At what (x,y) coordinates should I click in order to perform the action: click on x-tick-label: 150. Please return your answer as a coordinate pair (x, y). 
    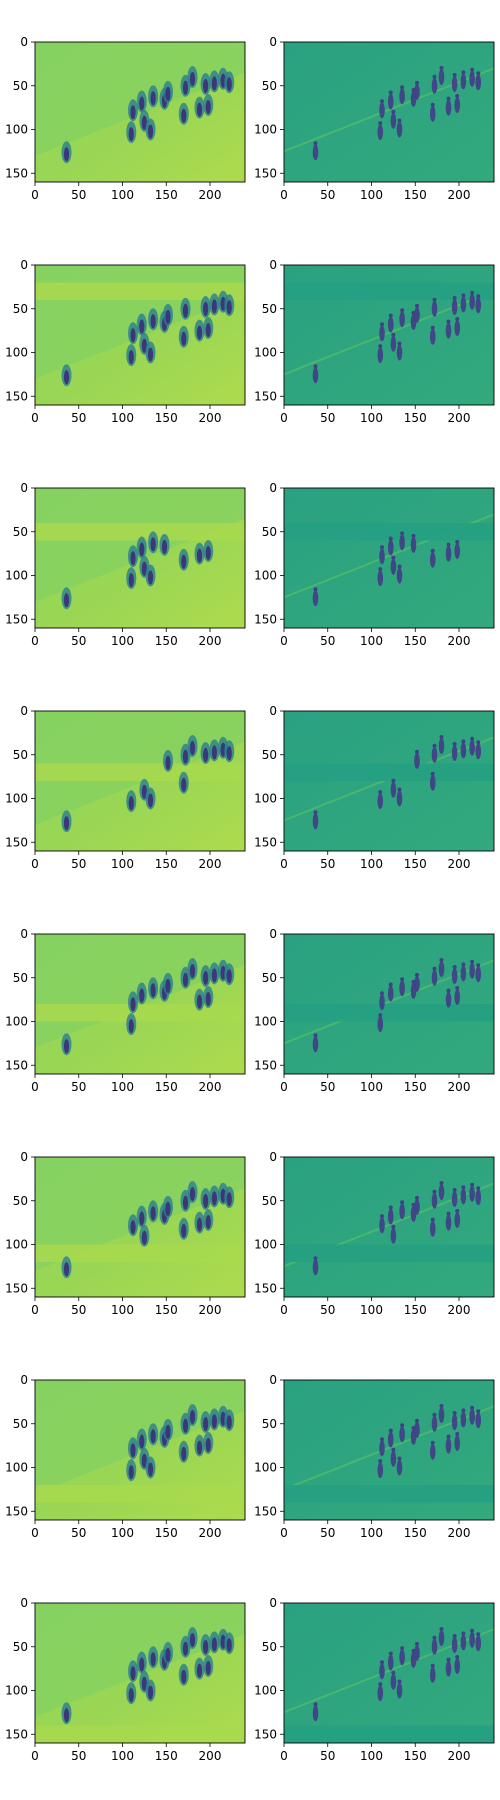
    Looking at the image, I should click on (166, 1756).